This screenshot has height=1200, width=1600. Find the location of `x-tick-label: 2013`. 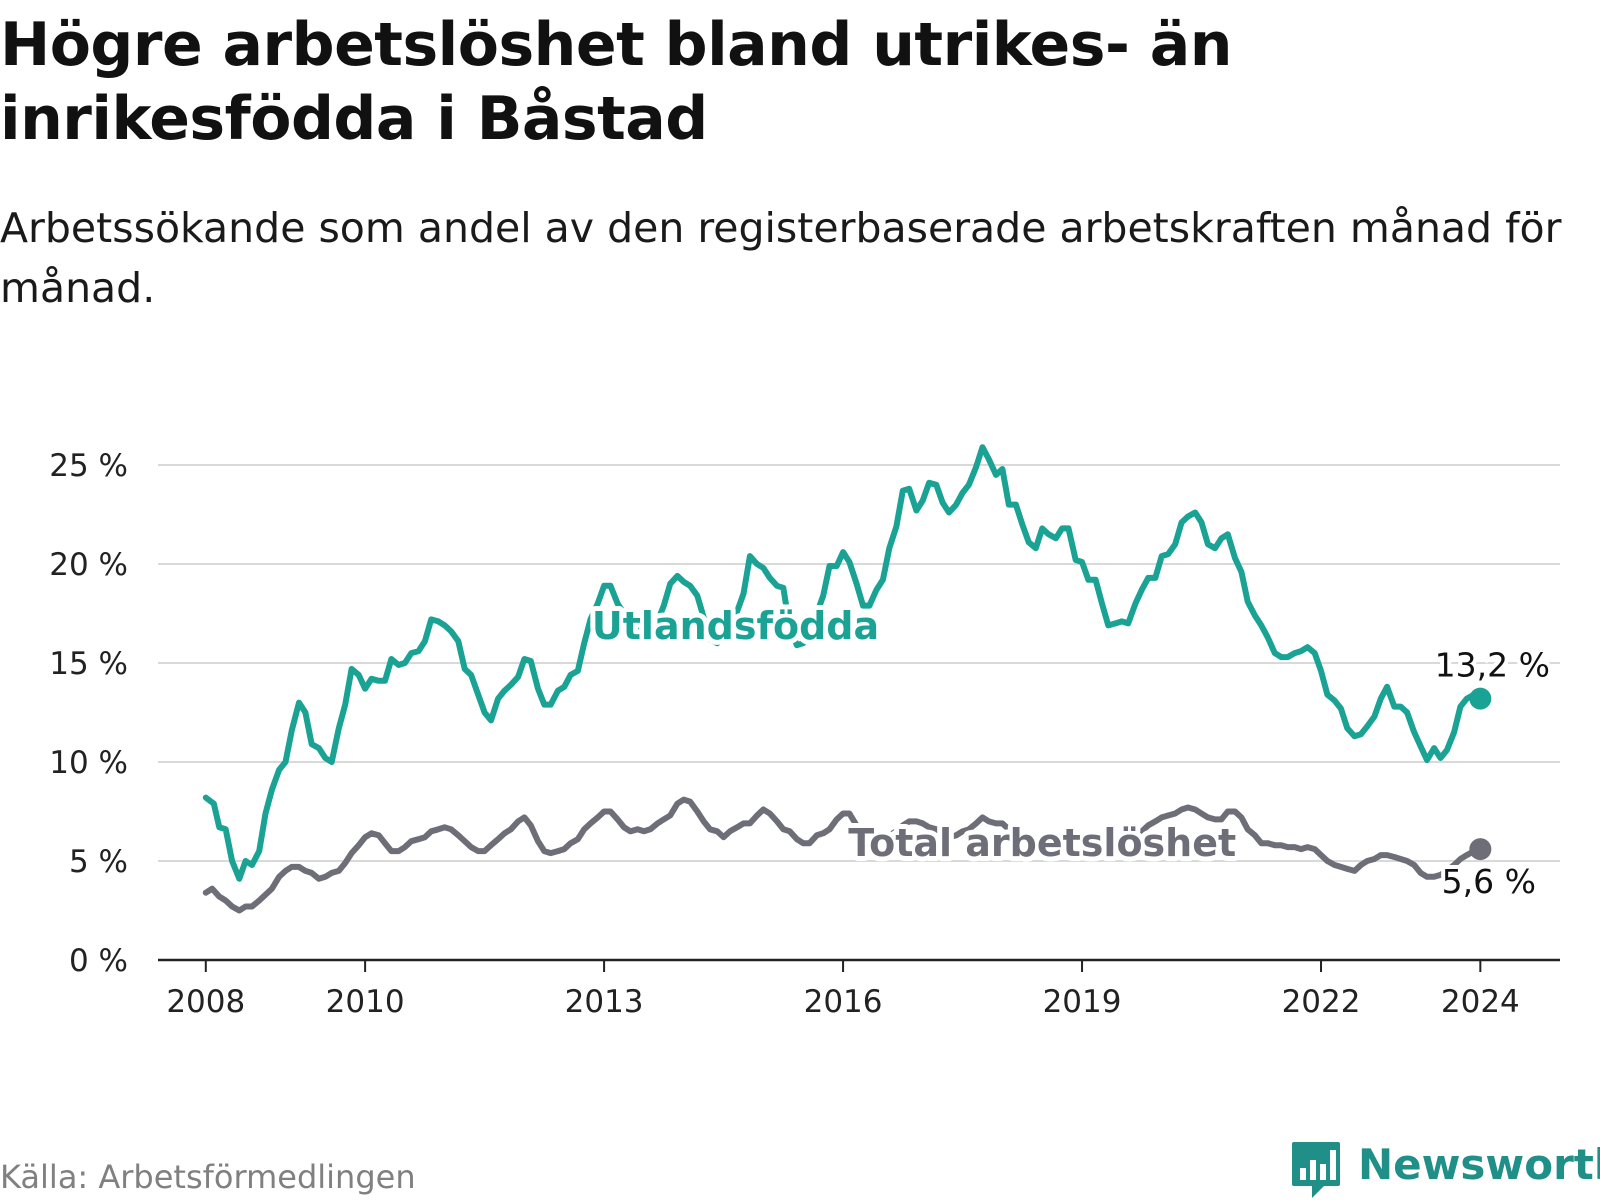

x-tick-label: 2013 is located at coordinates (604, 1002).